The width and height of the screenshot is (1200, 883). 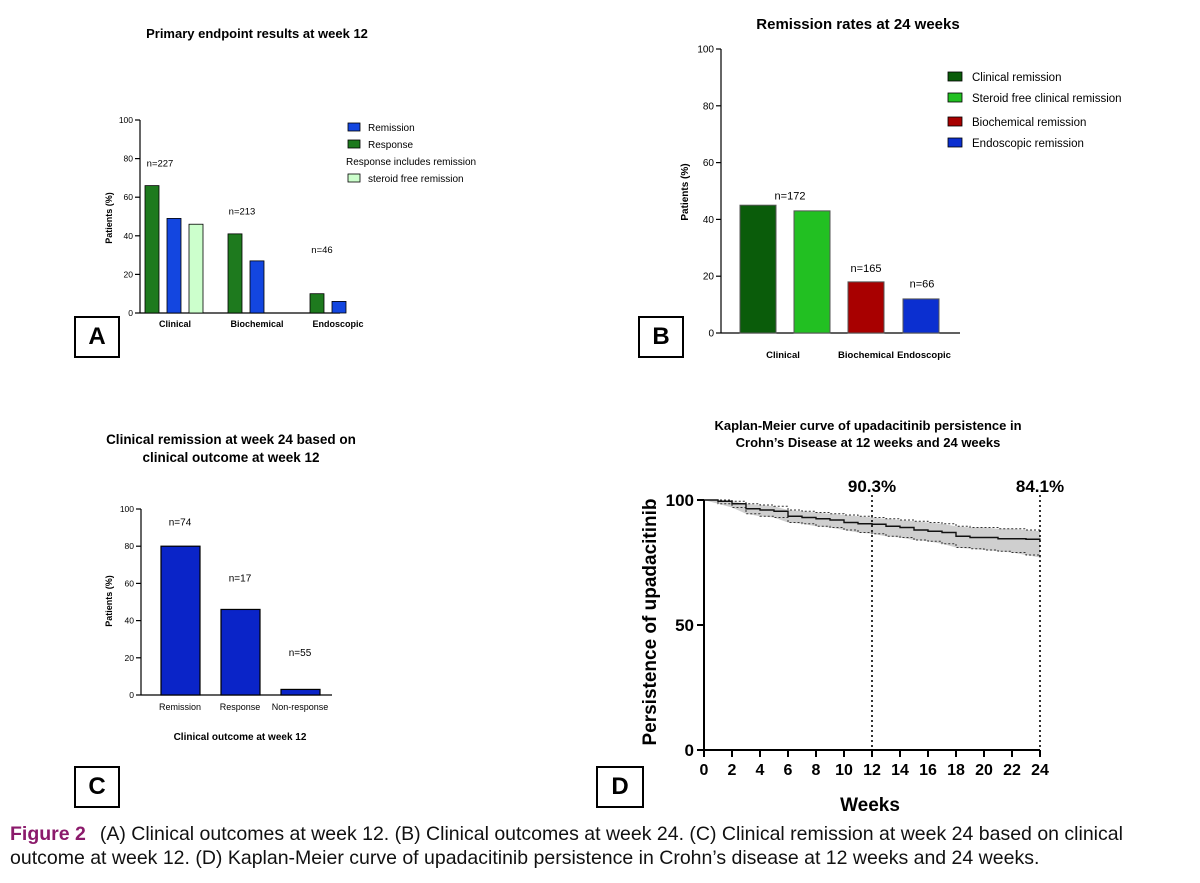 I want to click on chart-c-ytick-label: 40, so click(x=130, y=621).